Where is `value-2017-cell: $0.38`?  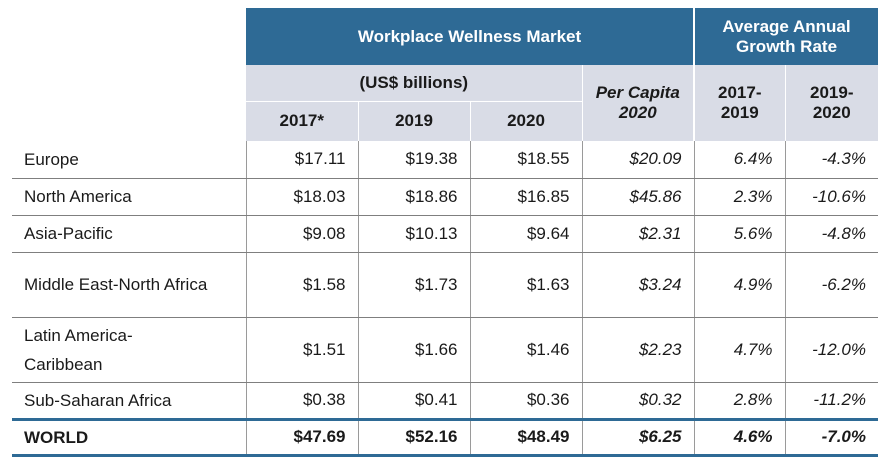 value-2017-cell: $0.38 is located at coordinates (301, 401).